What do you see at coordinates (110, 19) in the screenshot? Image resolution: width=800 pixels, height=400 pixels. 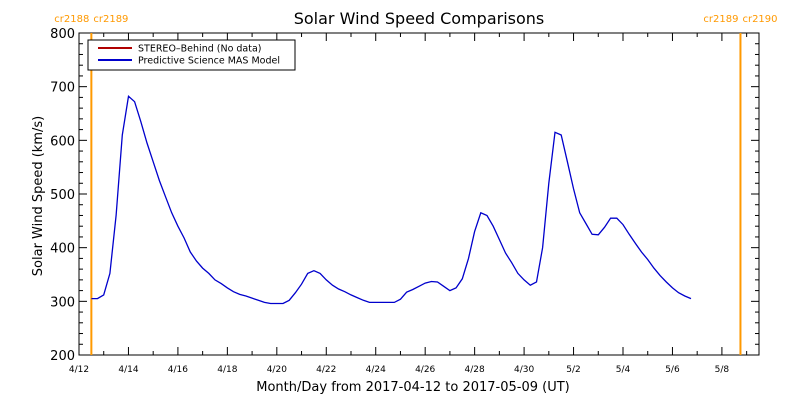 I see `carrington-label-right: cr2189` at bounding box center [110, 19].